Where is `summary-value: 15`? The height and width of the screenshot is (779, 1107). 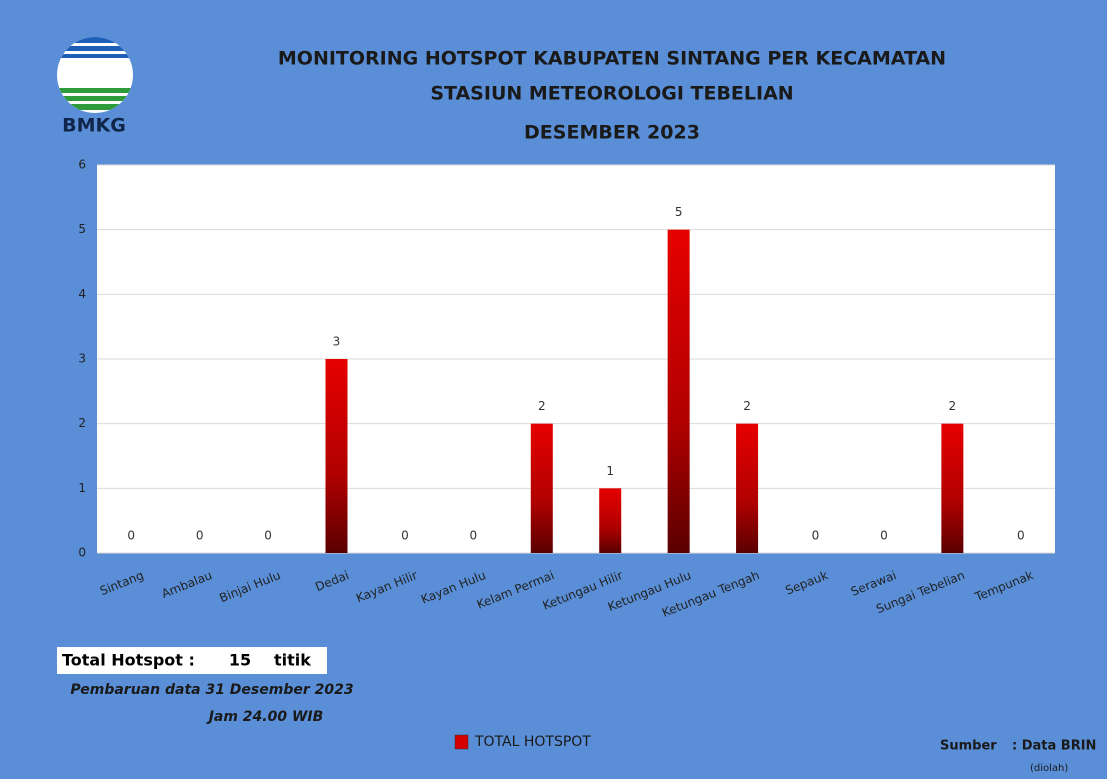
summary-value: 15 is located at coordinates (240, 660).